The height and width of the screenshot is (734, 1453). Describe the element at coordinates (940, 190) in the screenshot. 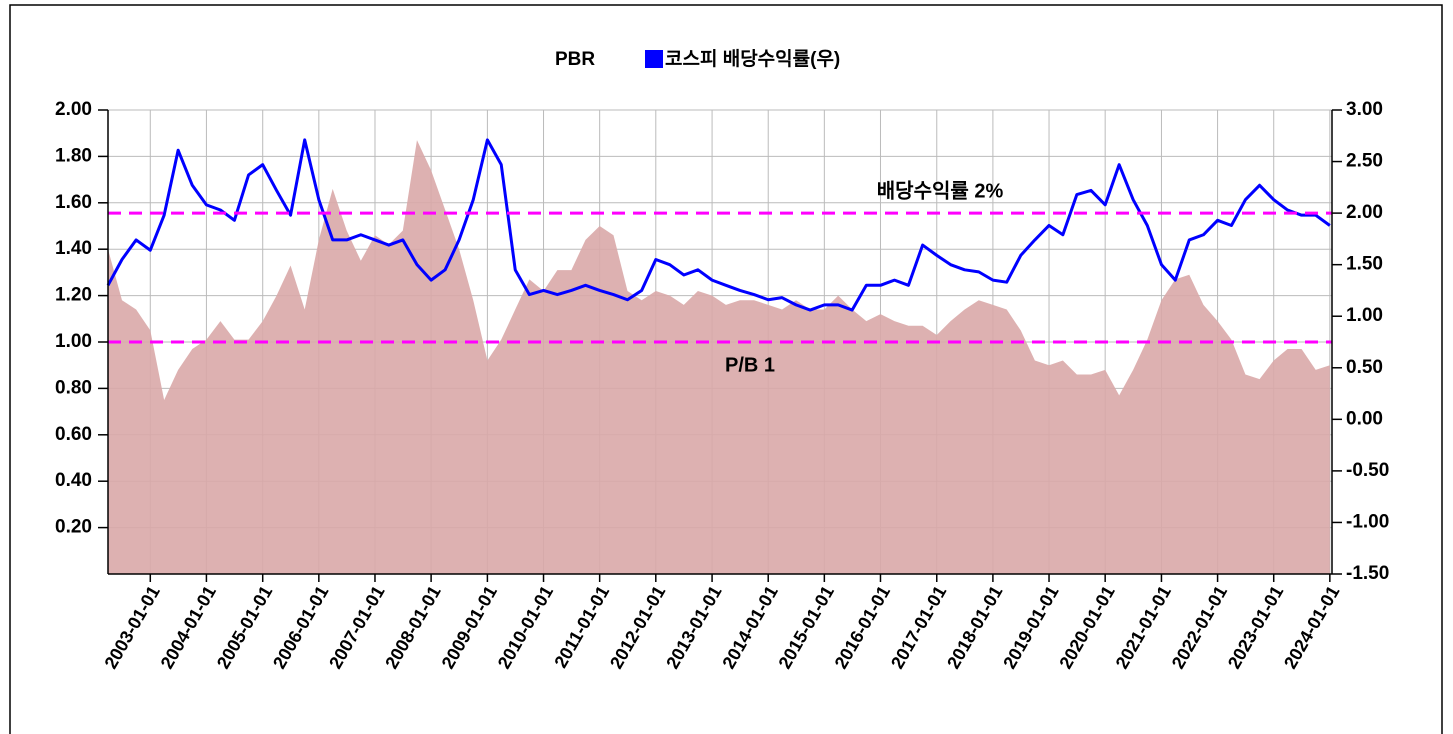

I see `annotation: 배당수익률 2%` at that location.